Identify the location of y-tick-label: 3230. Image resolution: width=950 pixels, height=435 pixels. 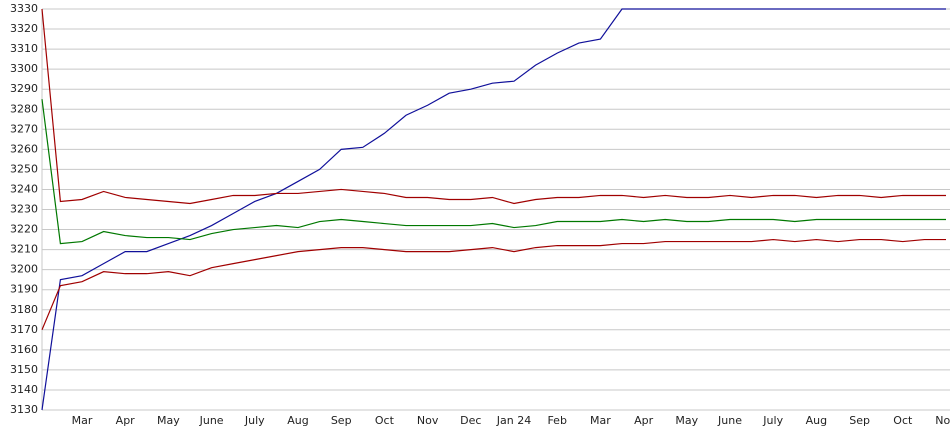
(24, 209).